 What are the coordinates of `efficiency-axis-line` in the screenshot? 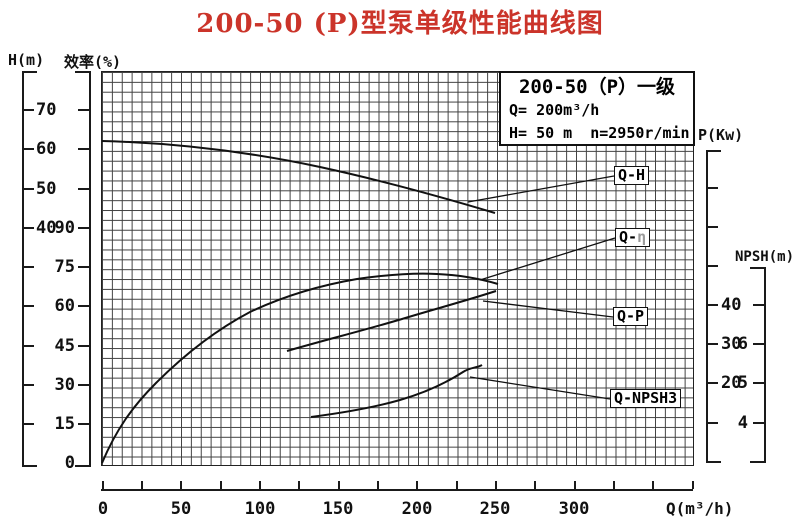 It's located at (90, 269).